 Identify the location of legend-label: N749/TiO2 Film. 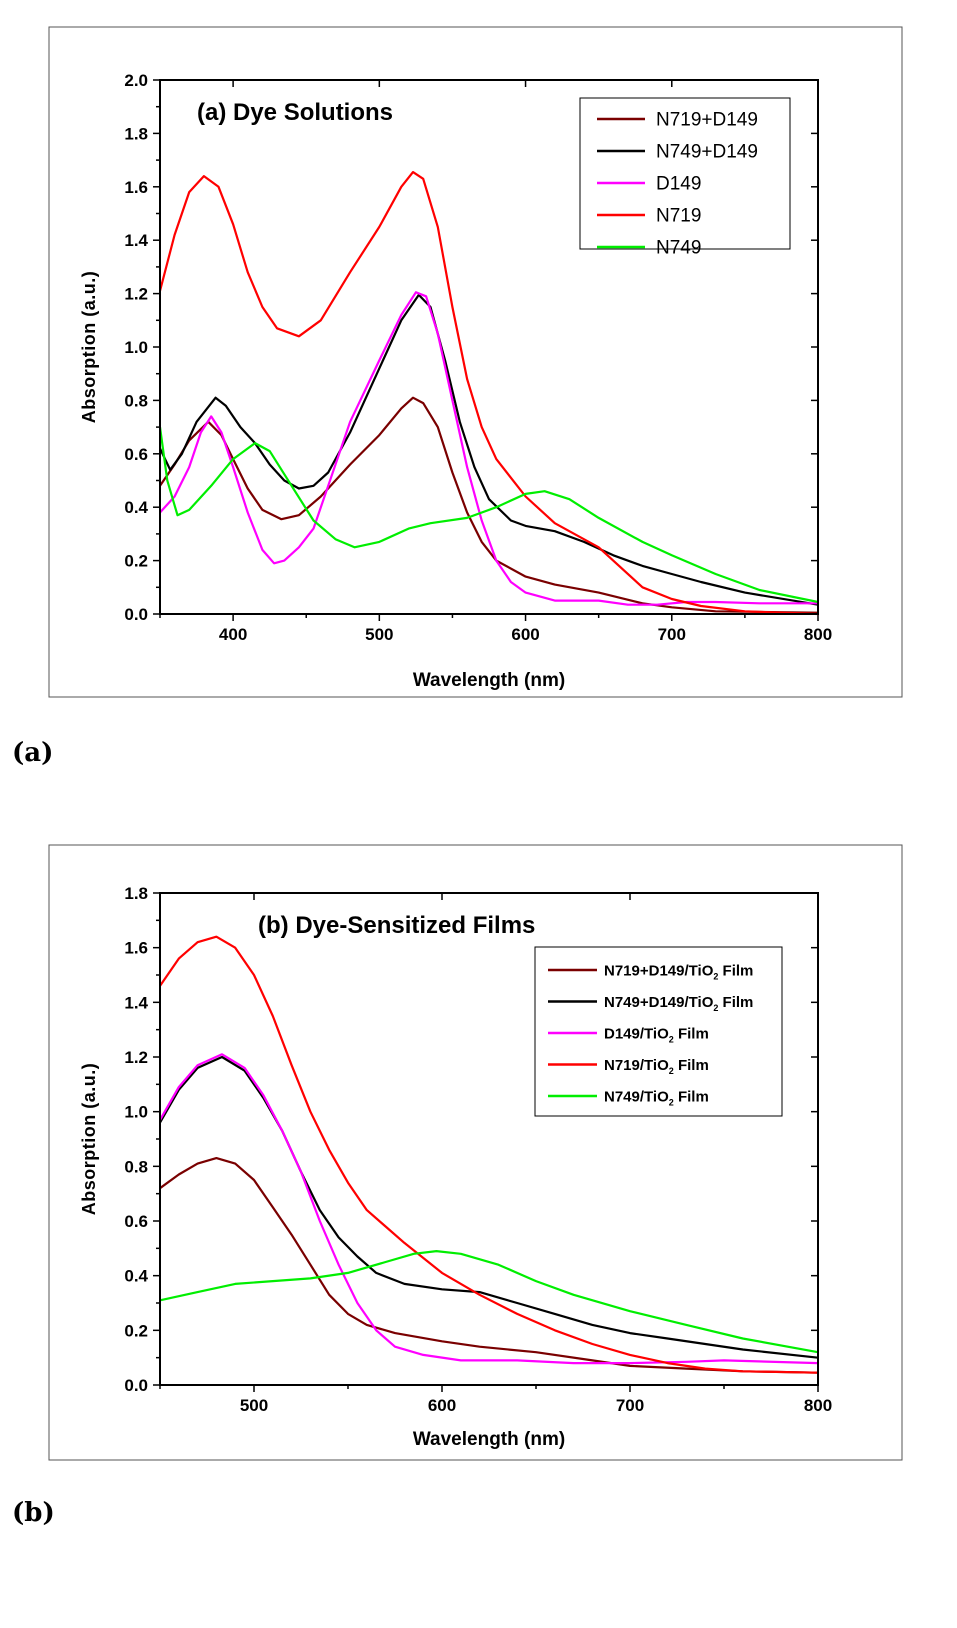
(656, 1097).